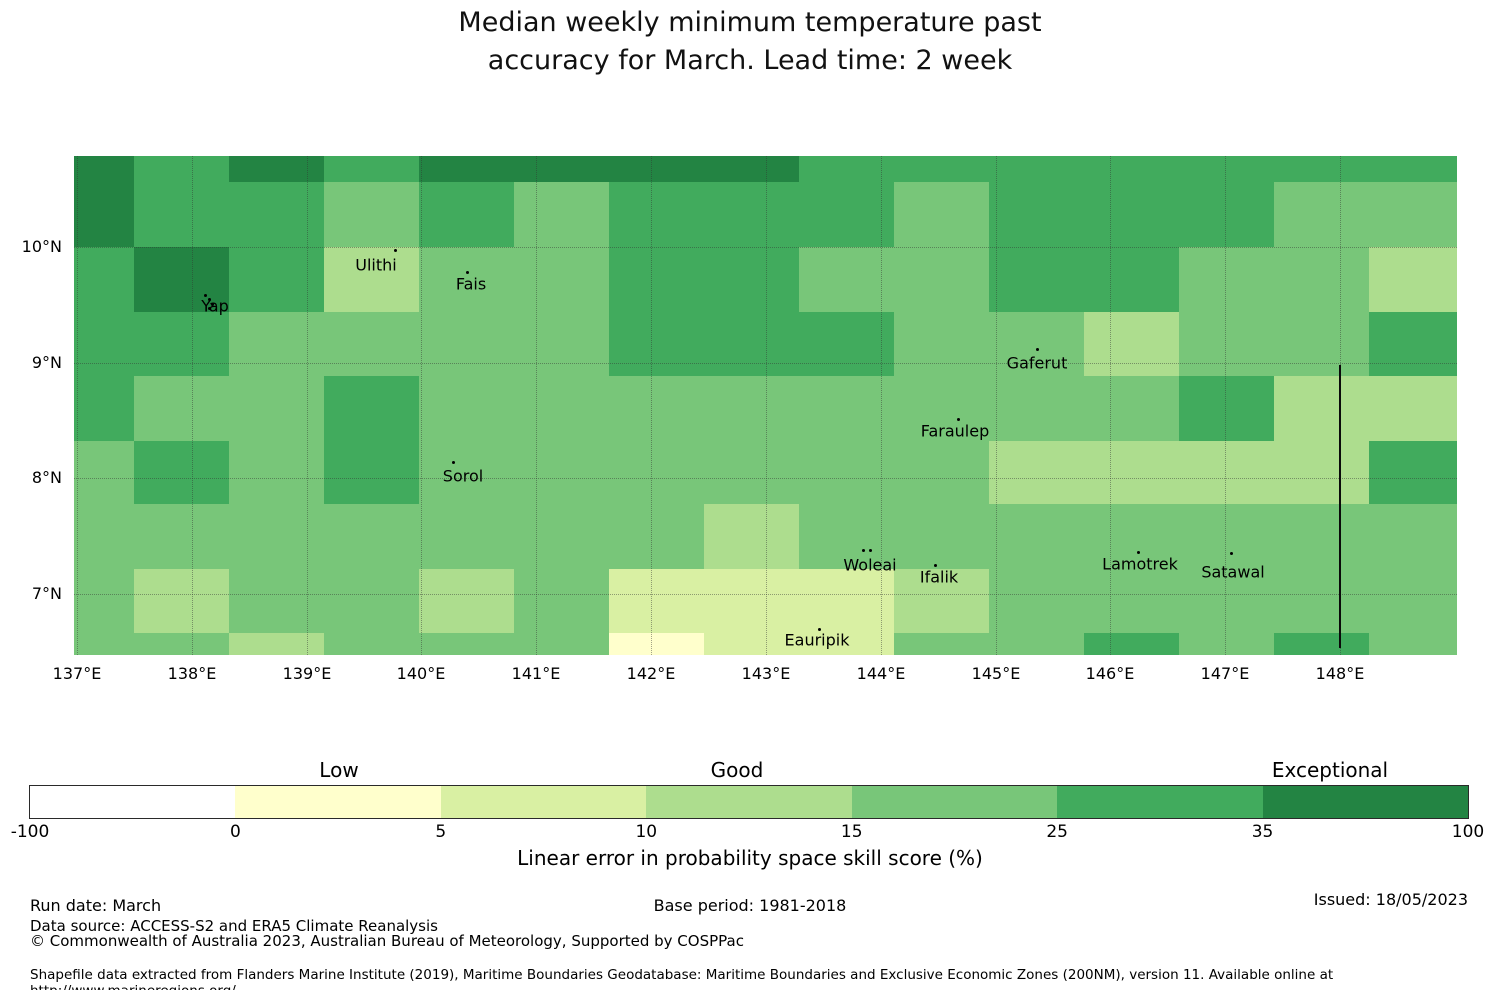  I want to click on colorbar-tick-label: 5, so click(441, 832).